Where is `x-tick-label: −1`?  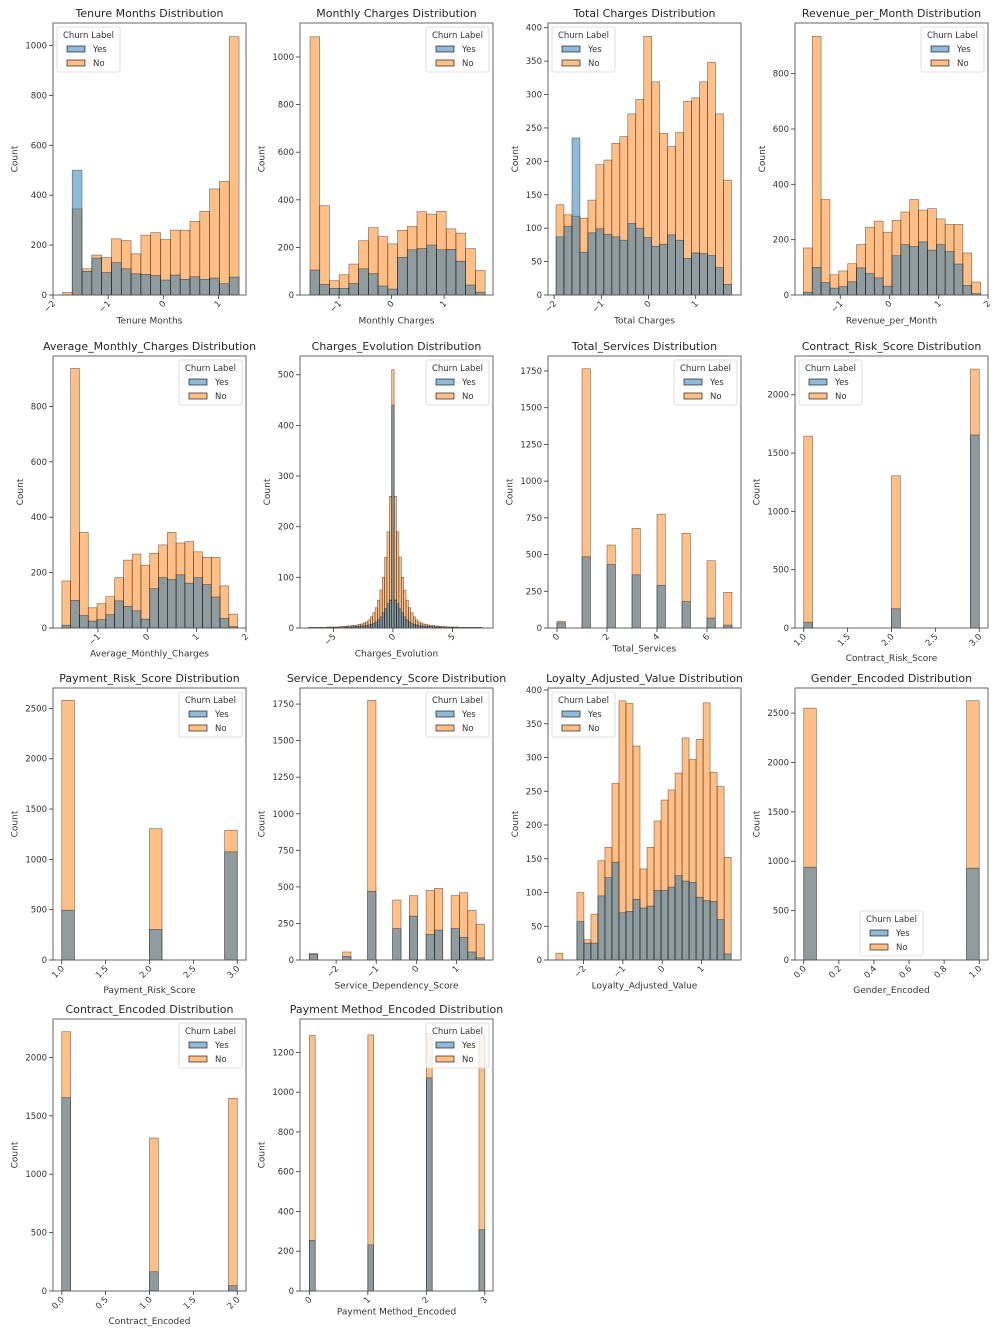
x-tick-label: −1 is located at coordinates (95, 640).